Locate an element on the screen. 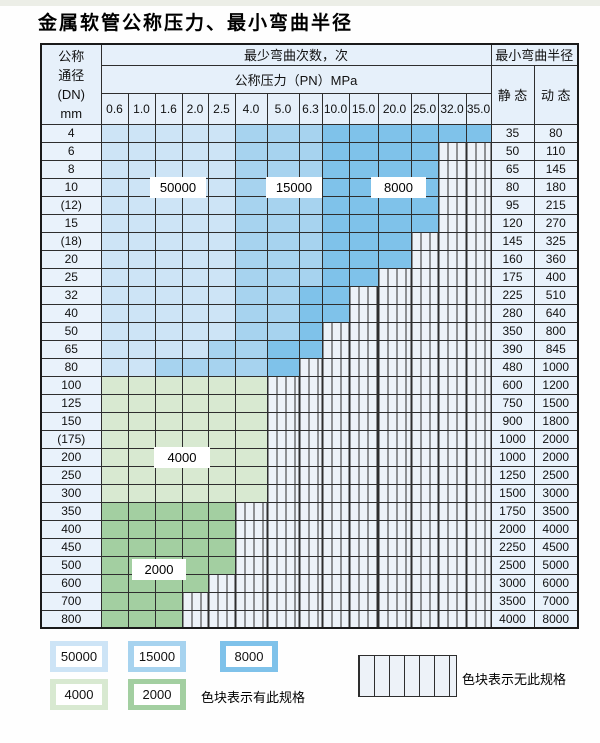  dynamic-header: 动 态 is located at coordinates (556, 94).